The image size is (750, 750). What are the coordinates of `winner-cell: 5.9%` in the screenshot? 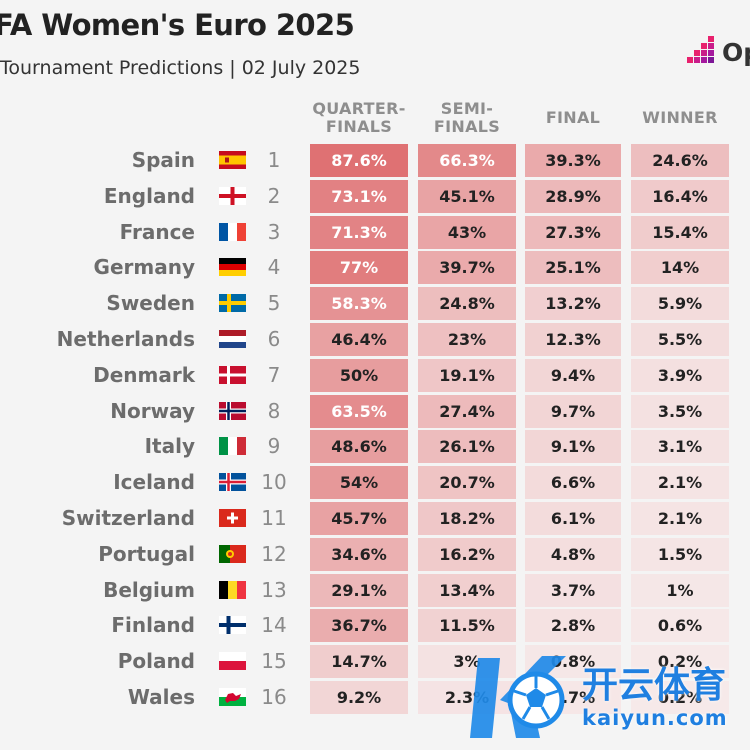 It's located at (680, 304).